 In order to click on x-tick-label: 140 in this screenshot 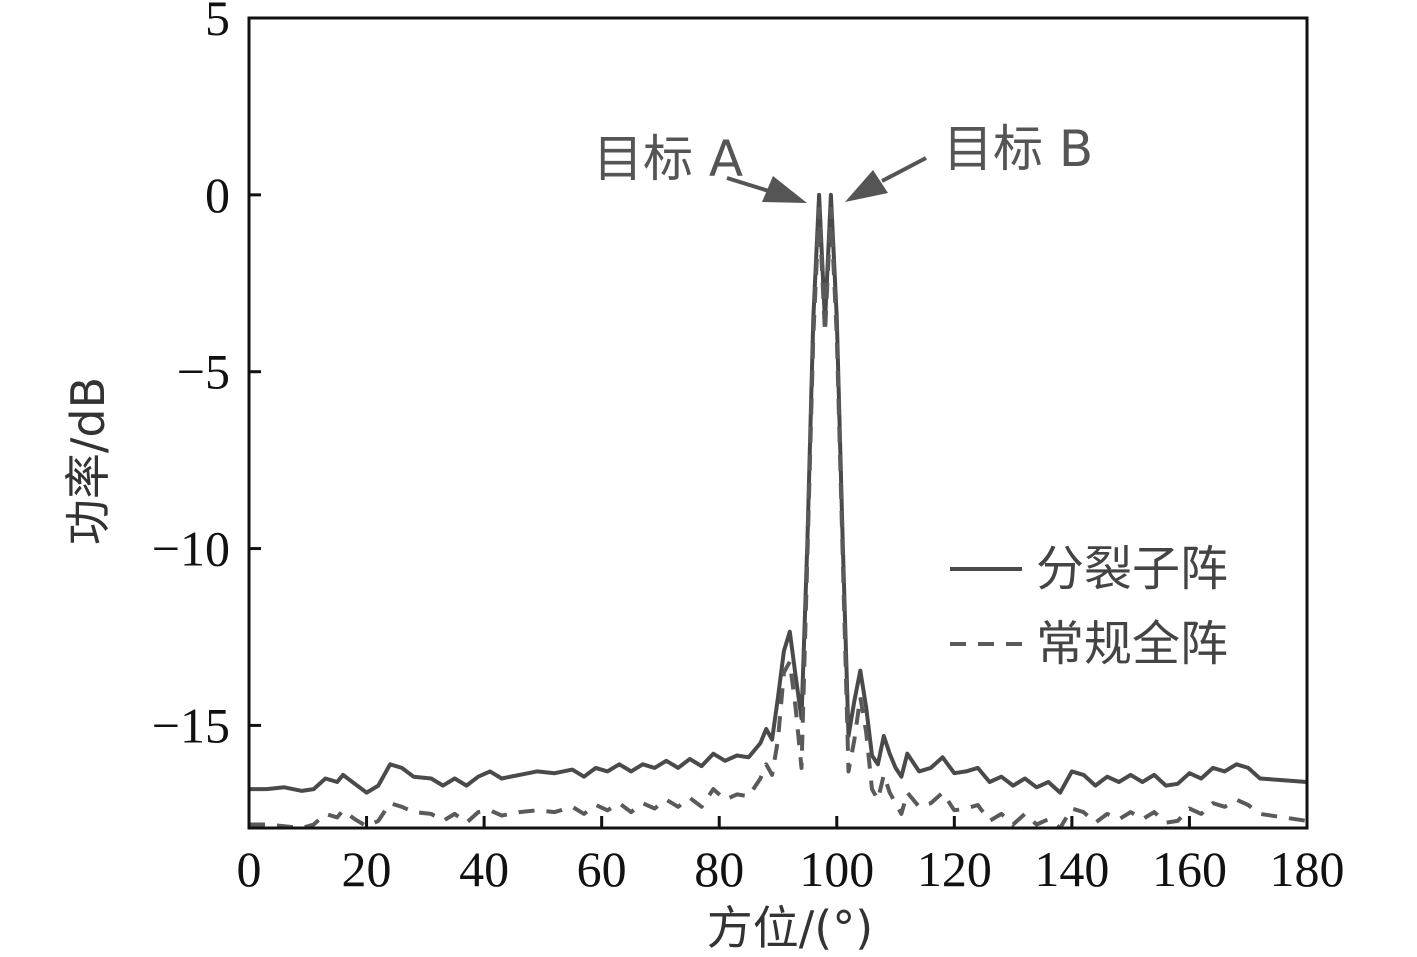, I will do `click(1071, 869)`.